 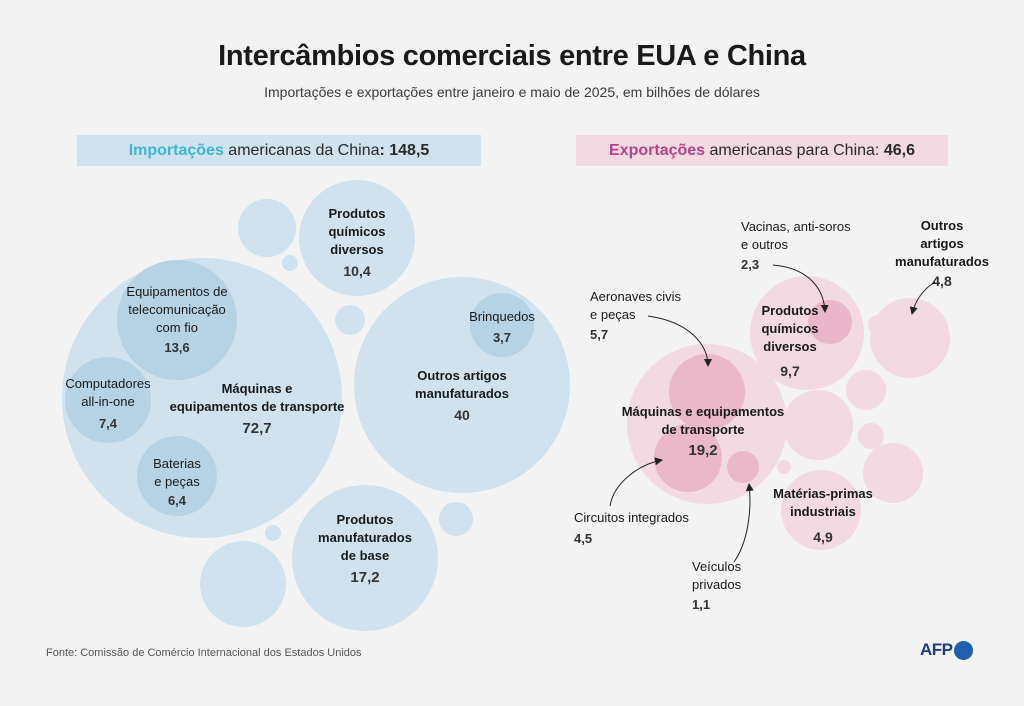 What do you see at coordinates (177, 472) in the screenshot?
I see `label-baterias-importacoes: Baterias e peças` at bounding box center [177, 472].